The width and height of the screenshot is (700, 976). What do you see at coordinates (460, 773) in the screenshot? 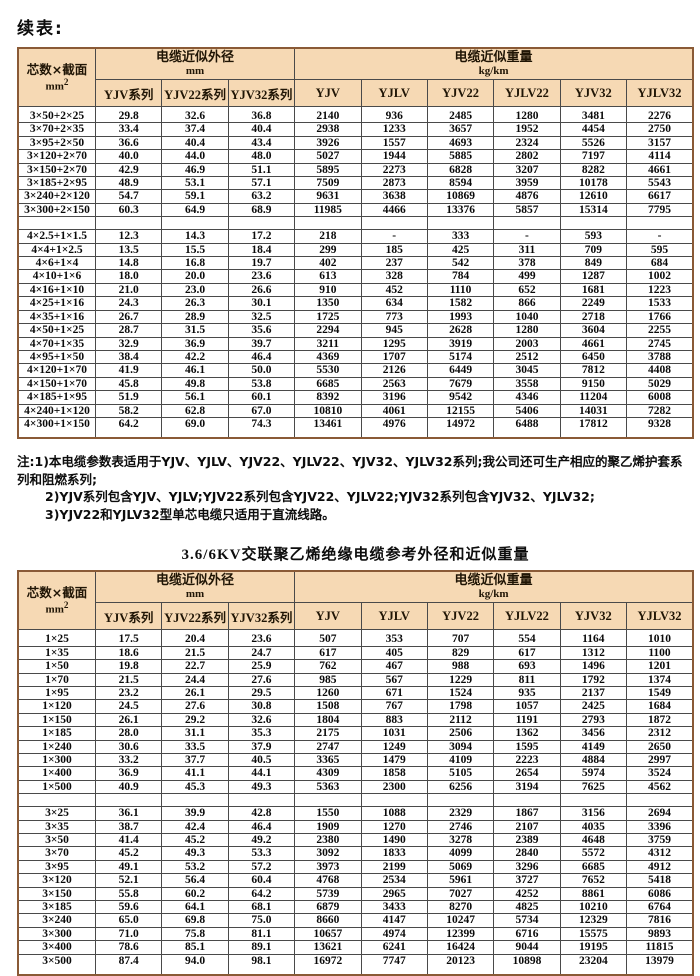
I see `value-cell: 5105` at bounding box center [460, 773].